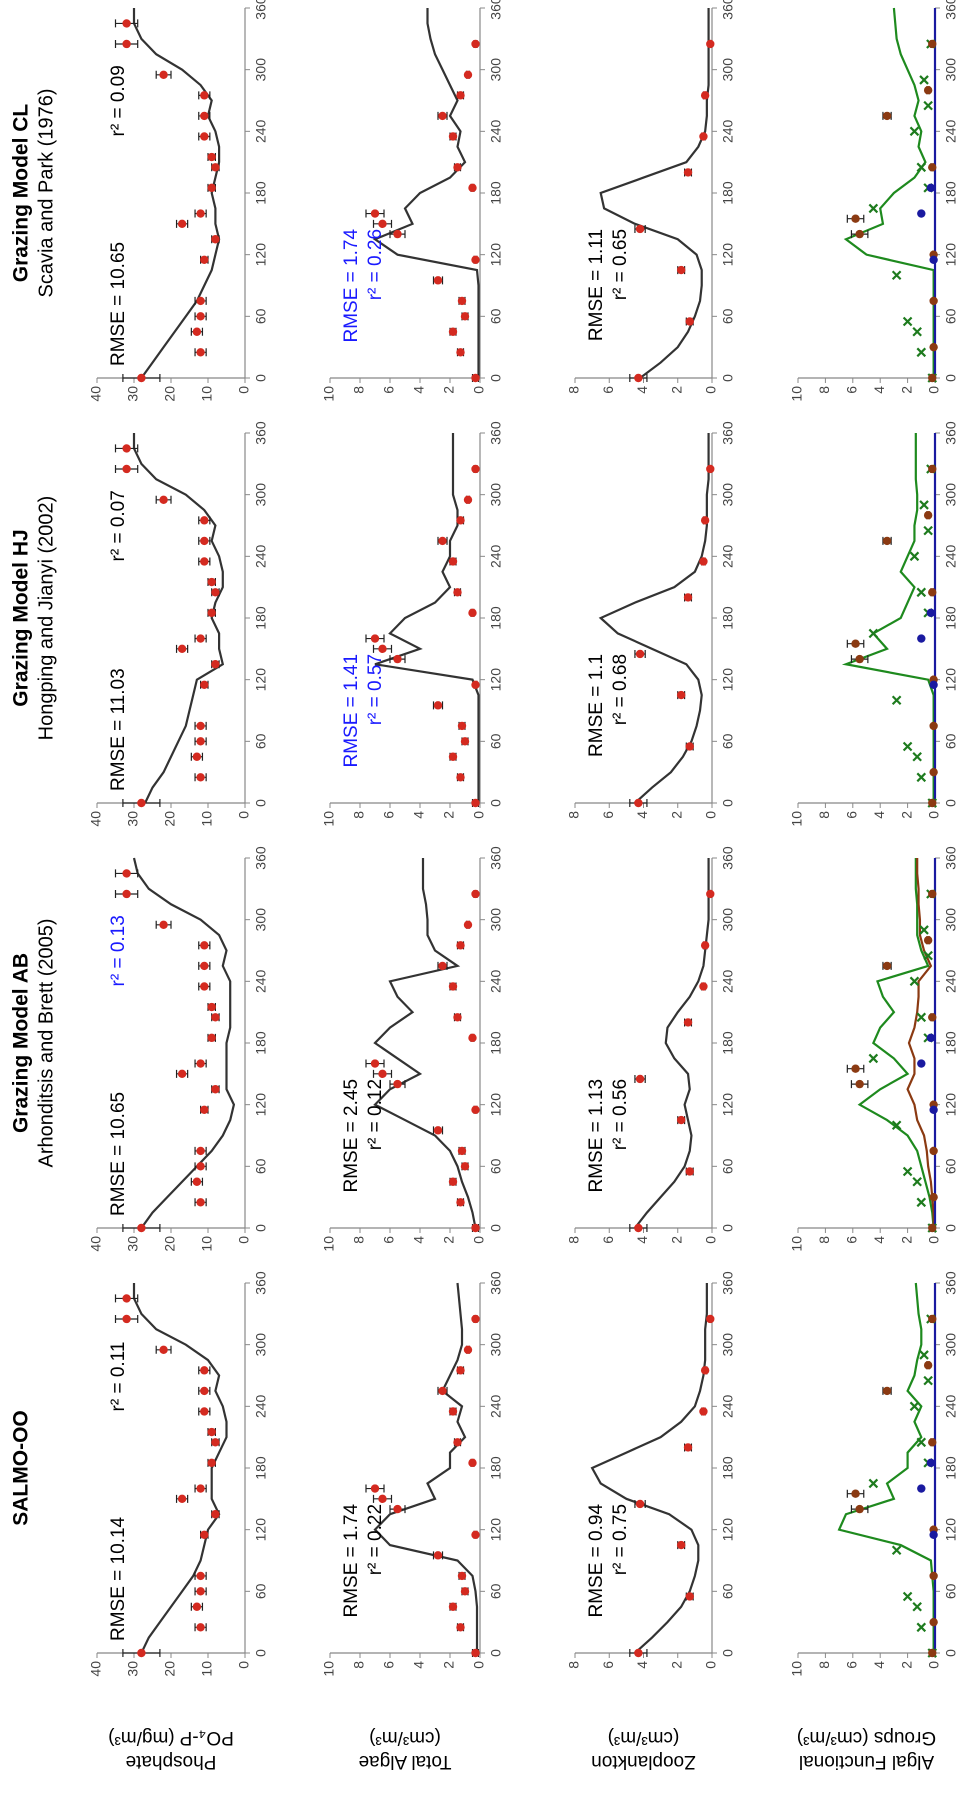  What do you see at coordinates (351, 286) in the screenshot?
I see `fit-annotation: RMSE = 1.74` at bounding box center [351, 286].